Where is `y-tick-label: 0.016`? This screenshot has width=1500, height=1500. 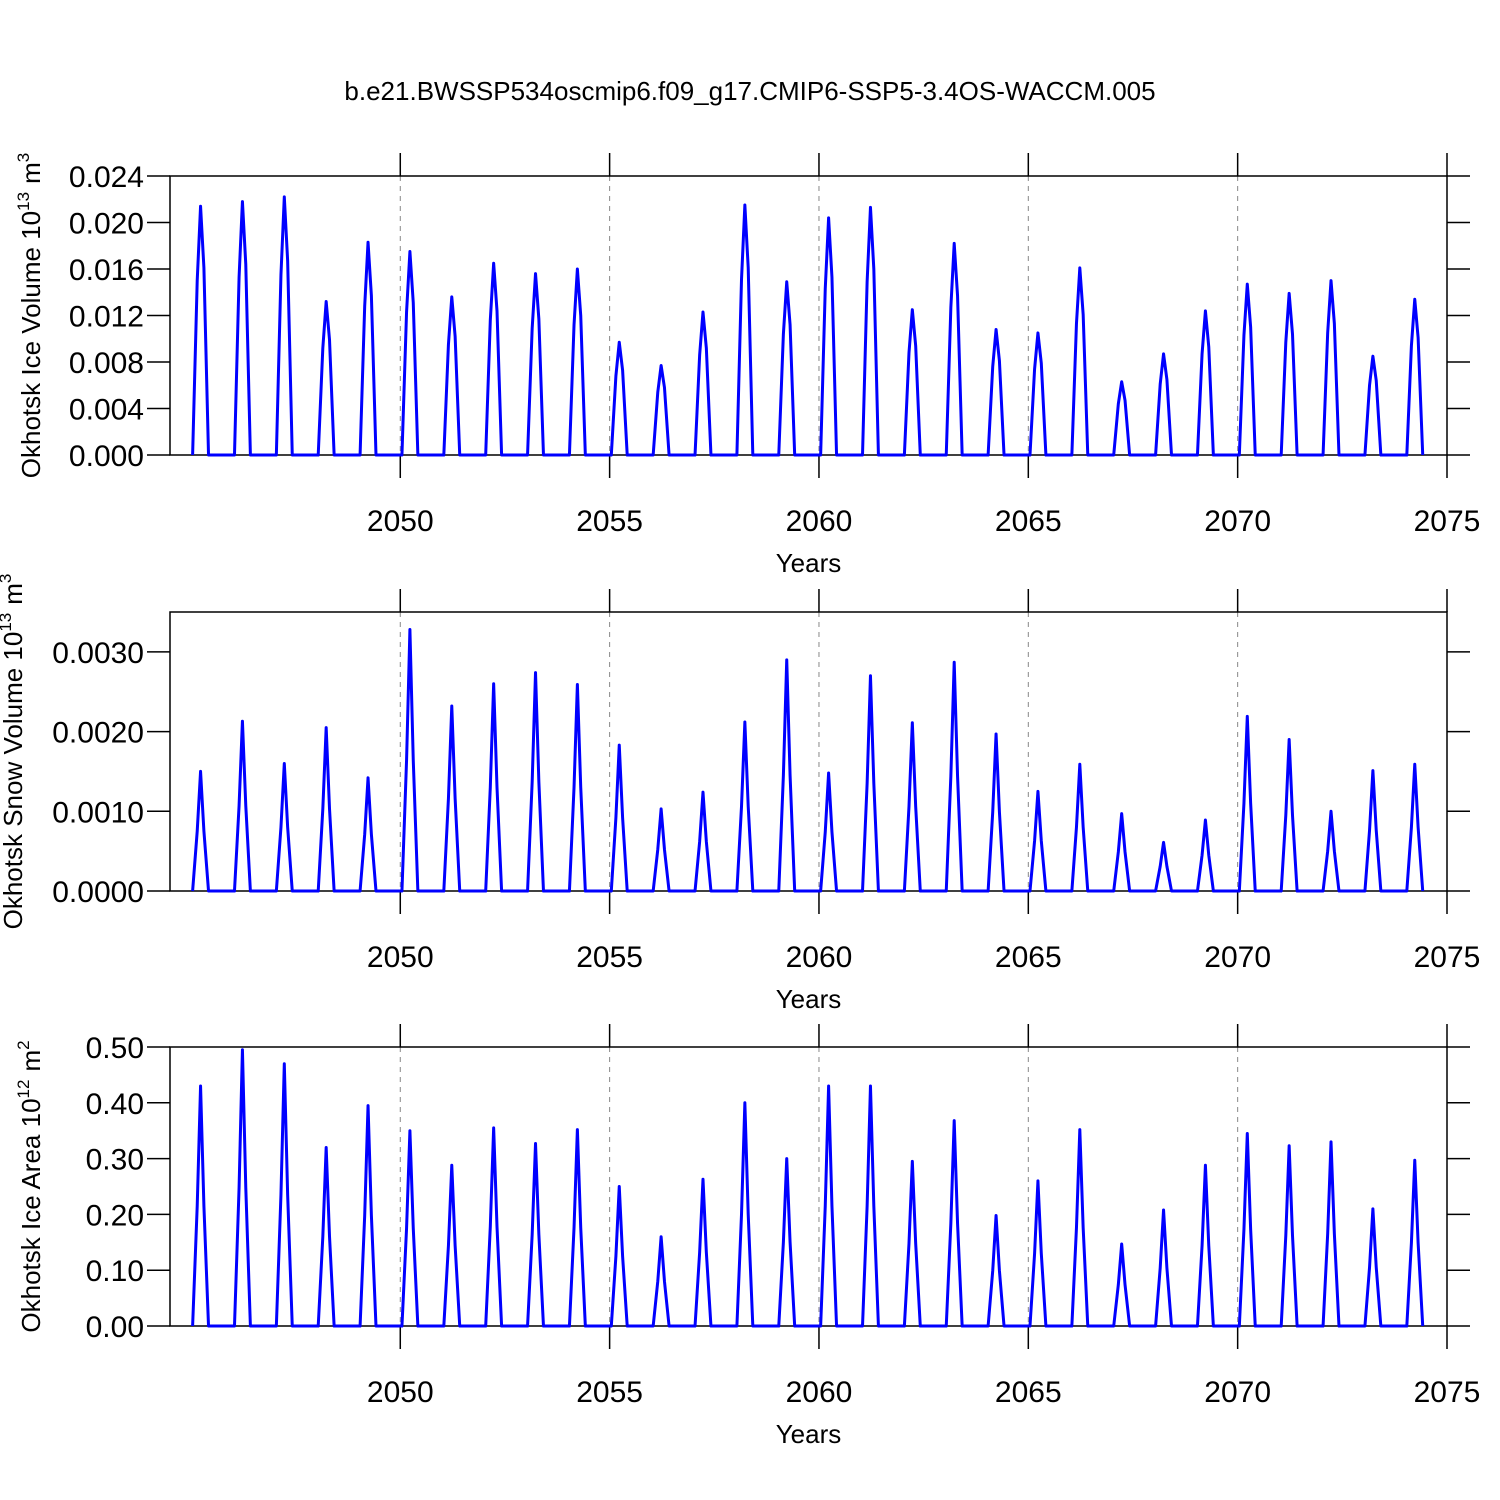 y-tick-label: 0.016 is located at coordinates (106, 270).